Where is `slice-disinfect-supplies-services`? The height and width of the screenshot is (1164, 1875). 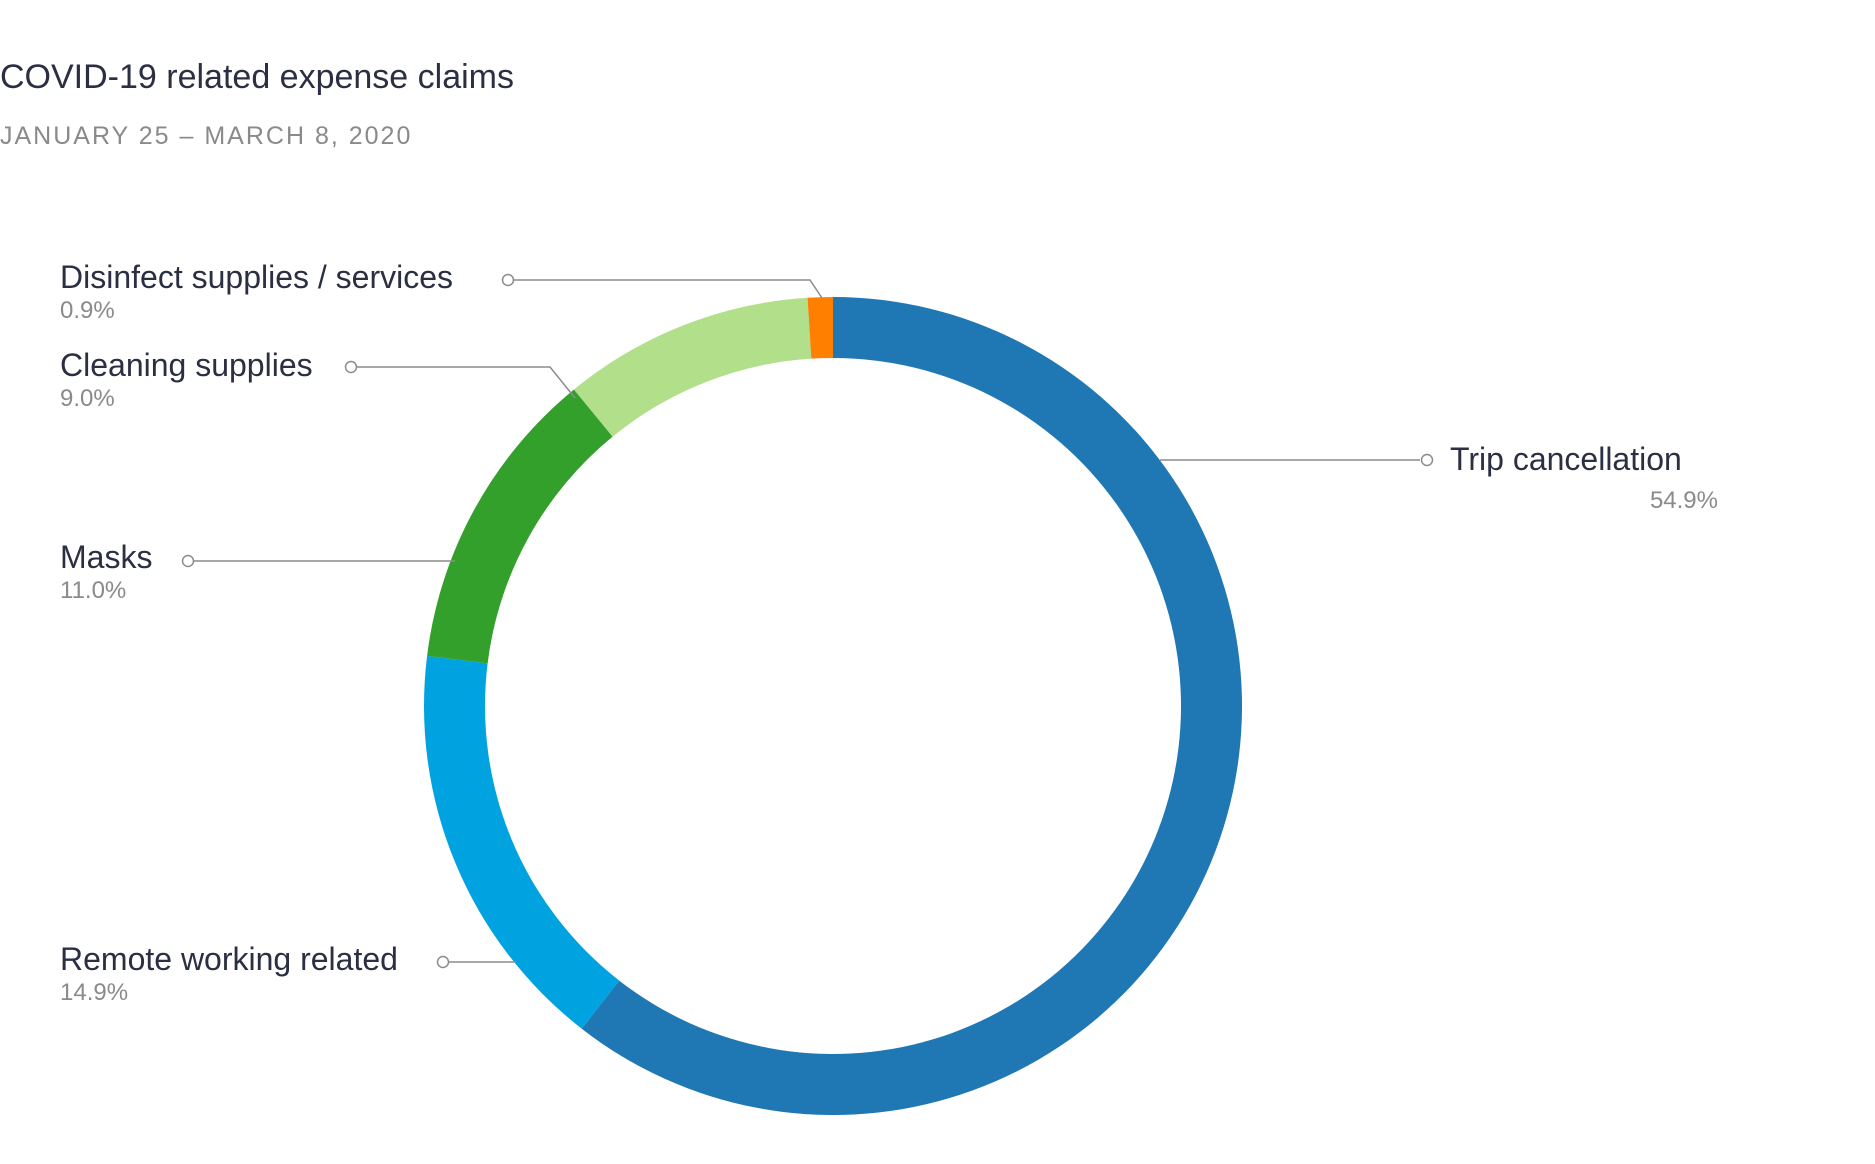 slice-disinfect-supplies-services is located at coordinates (820, 328).